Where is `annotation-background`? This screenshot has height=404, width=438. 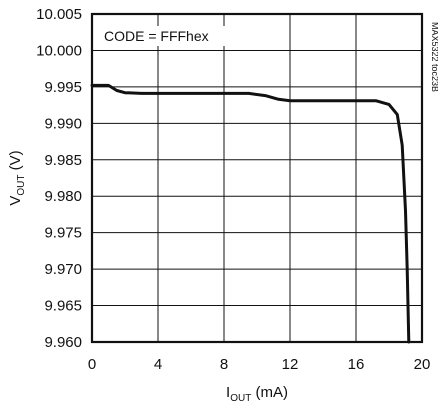
annotation-background is located at coordinates (166, 36).